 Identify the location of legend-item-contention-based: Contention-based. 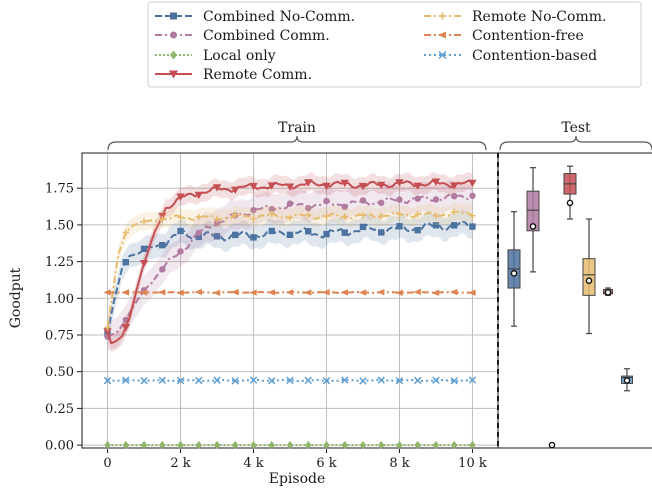
(510, 56).